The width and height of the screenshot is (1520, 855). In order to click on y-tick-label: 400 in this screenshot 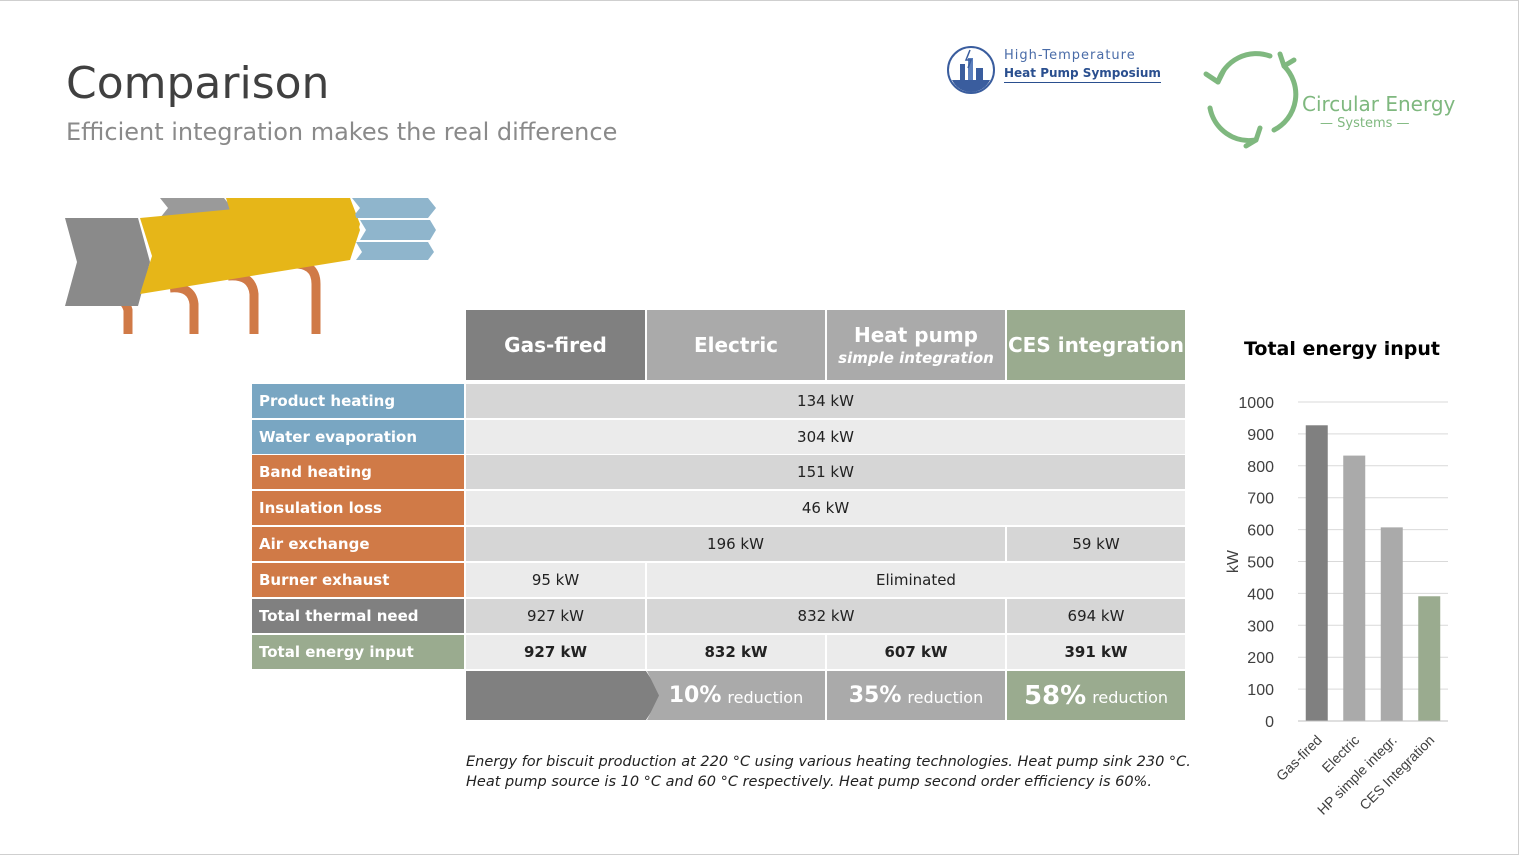, I will do `click(1260, 594)`.